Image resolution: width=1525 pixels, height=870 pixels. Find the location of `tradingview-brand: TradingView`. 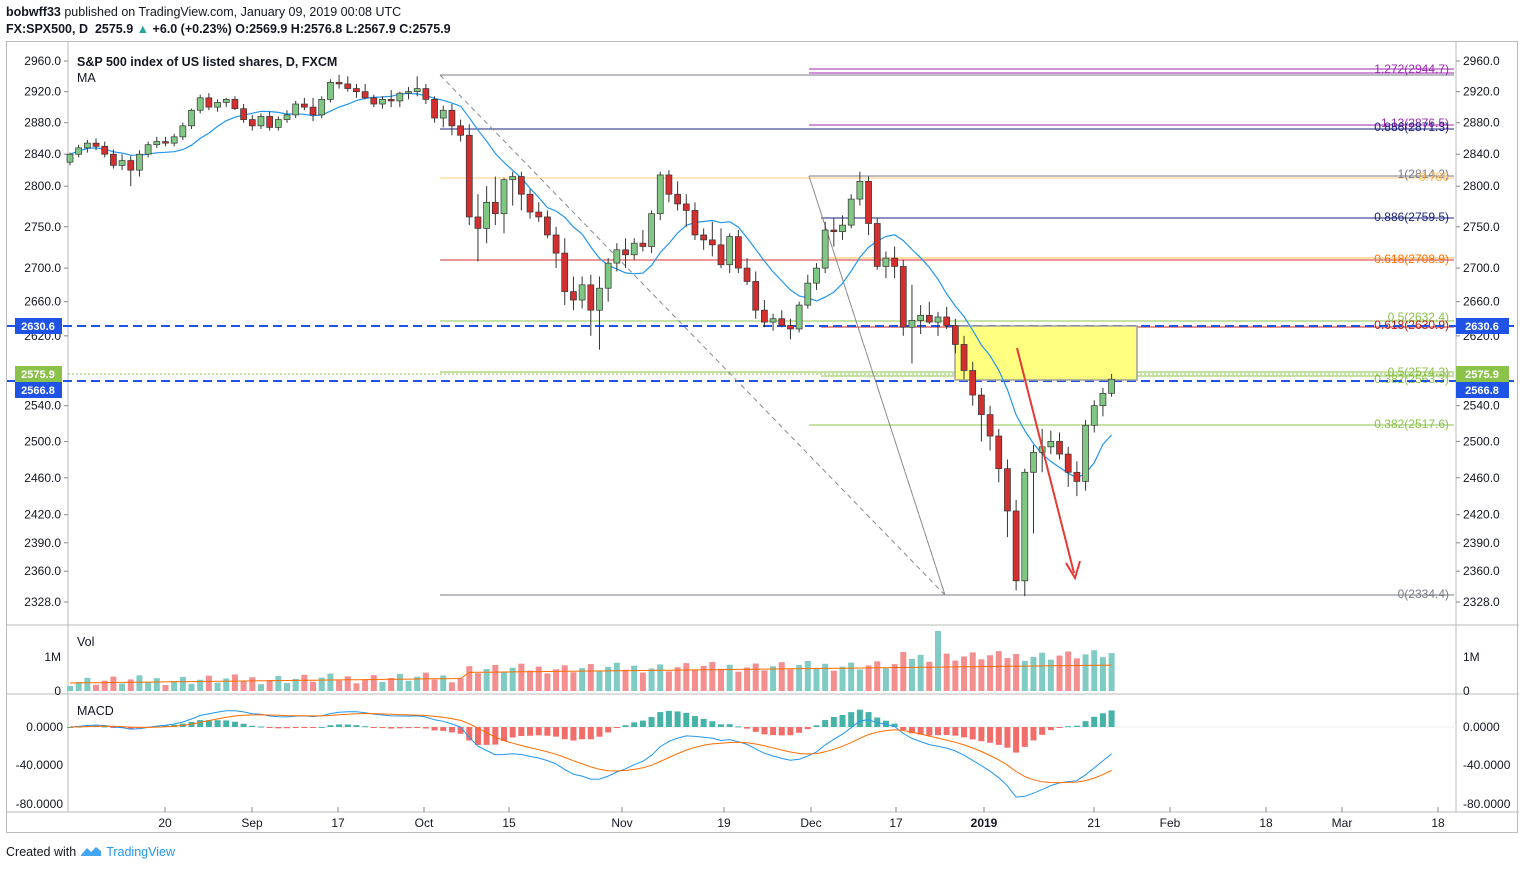

tradingview-brand: TradingView is located at coordinates (140, 852).